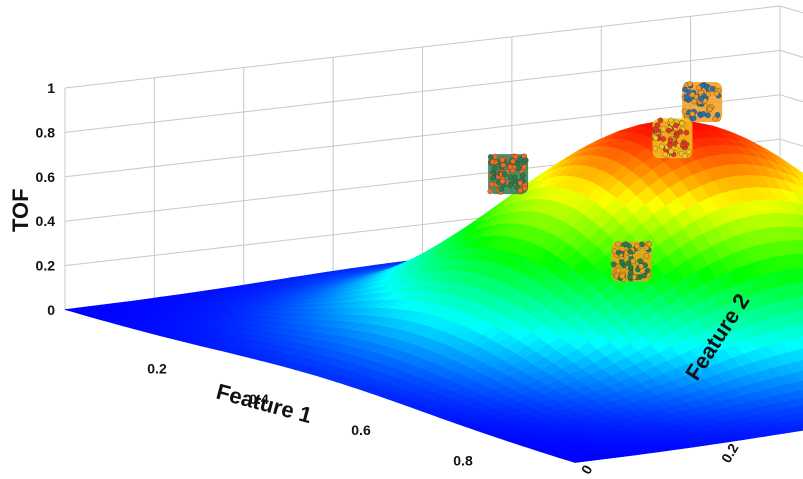 This screenshot has width=803, height=479. What do you see at coordinates (46, 266) in the screenshot?
I see `z-tick-label: 0.2` at bounding box center [46, 266].